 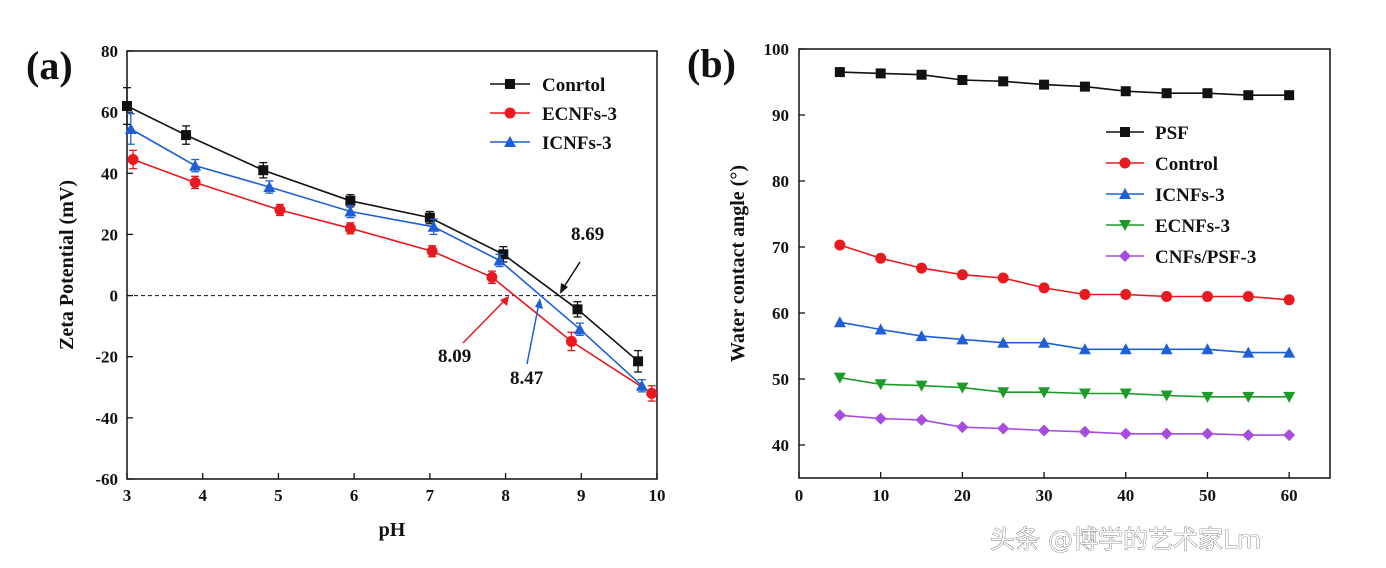 I want to click on y-tick-label-b: 70, so click(x=780, y=247).